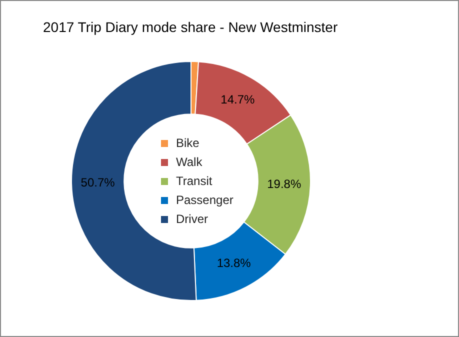 This screenshot has height=337, width=459. I want to click on legend-label: Walk, so click(189, 162).